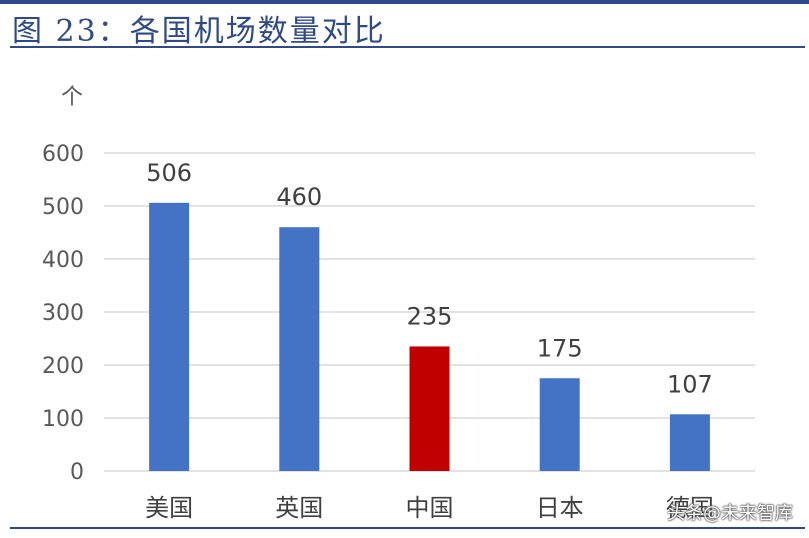 This screenshot has height=538, width=809. Describe the element at coordinates (63, 260) in the screenshot. I see `y-tick-label: 400` at that location.